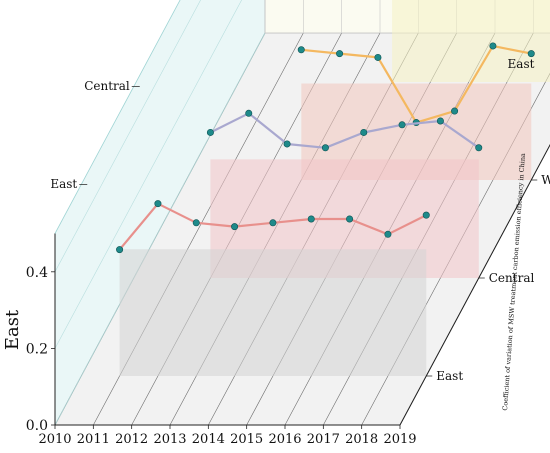 Image resolution: width=550 pixels, height=453 pixels. Describe the element at coordinates (63, 184) in the screenshot. I see `series-label-left-0: East` at that location.